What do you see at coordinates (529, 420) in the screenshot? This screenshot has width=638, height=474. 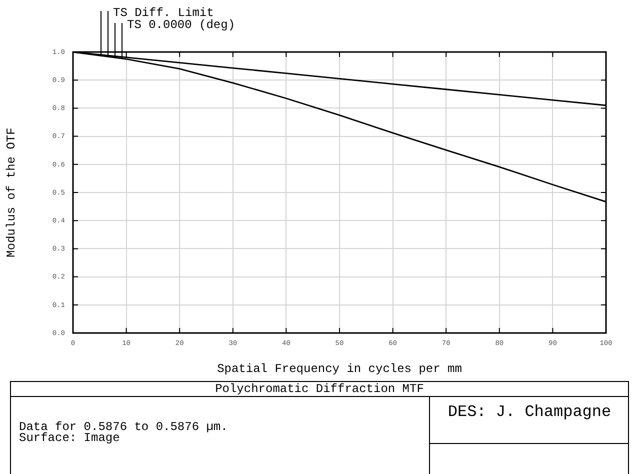 I see `text: DES: J. Champagne` at bounding box center [529, 420].